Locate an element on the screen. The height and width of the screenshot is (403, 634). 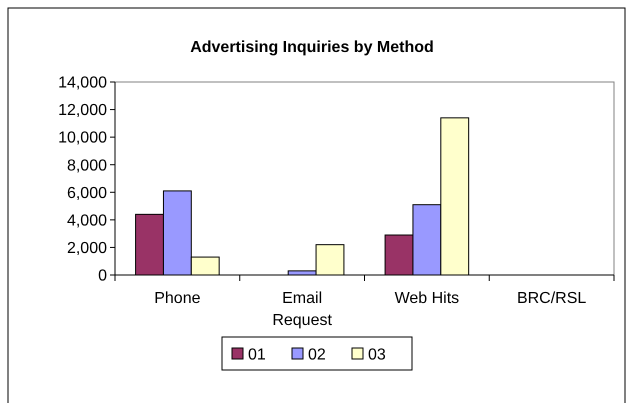
x-tick-label: BRC/RSL is located at coordinates (551, 298).